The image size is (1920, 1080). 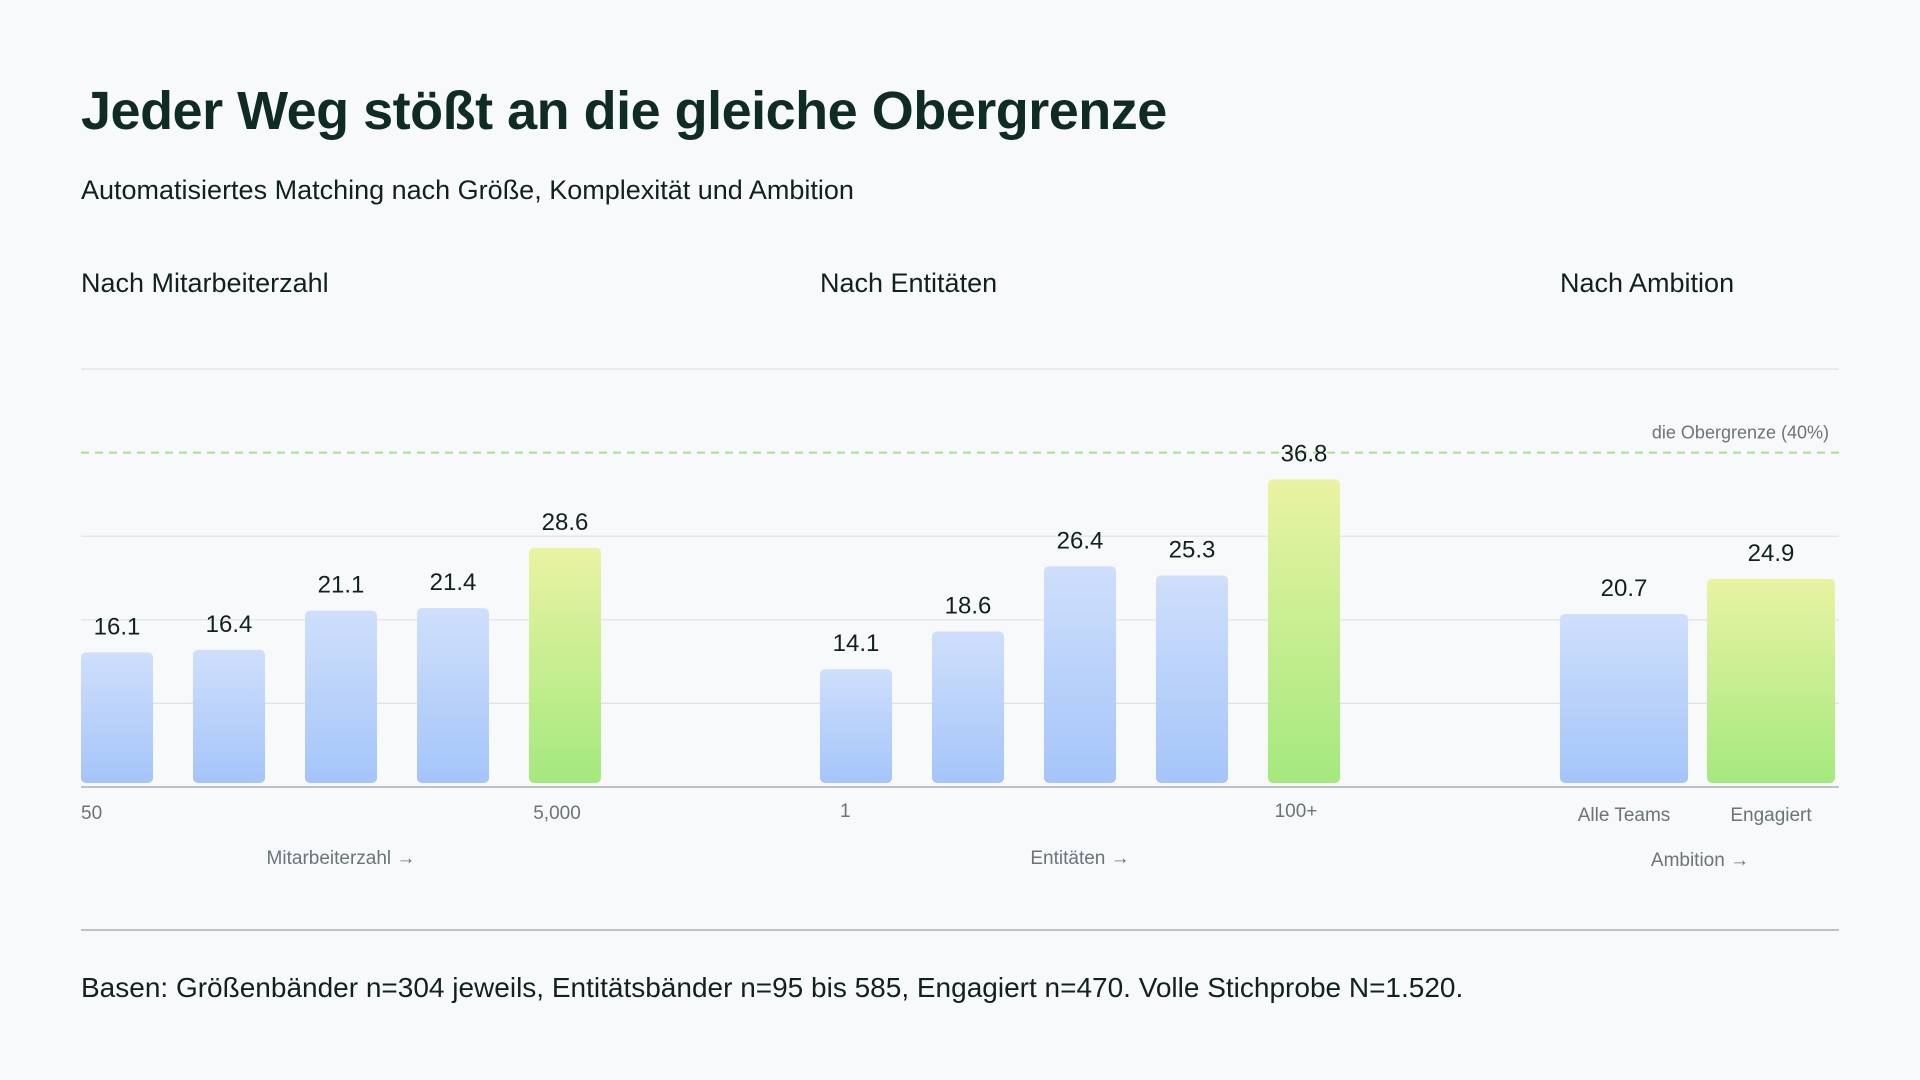 I want to click on bar-panel-3: 20.7 24.9 Alle Teams Engagiert Ambition →, so click(x=1697, y=705).